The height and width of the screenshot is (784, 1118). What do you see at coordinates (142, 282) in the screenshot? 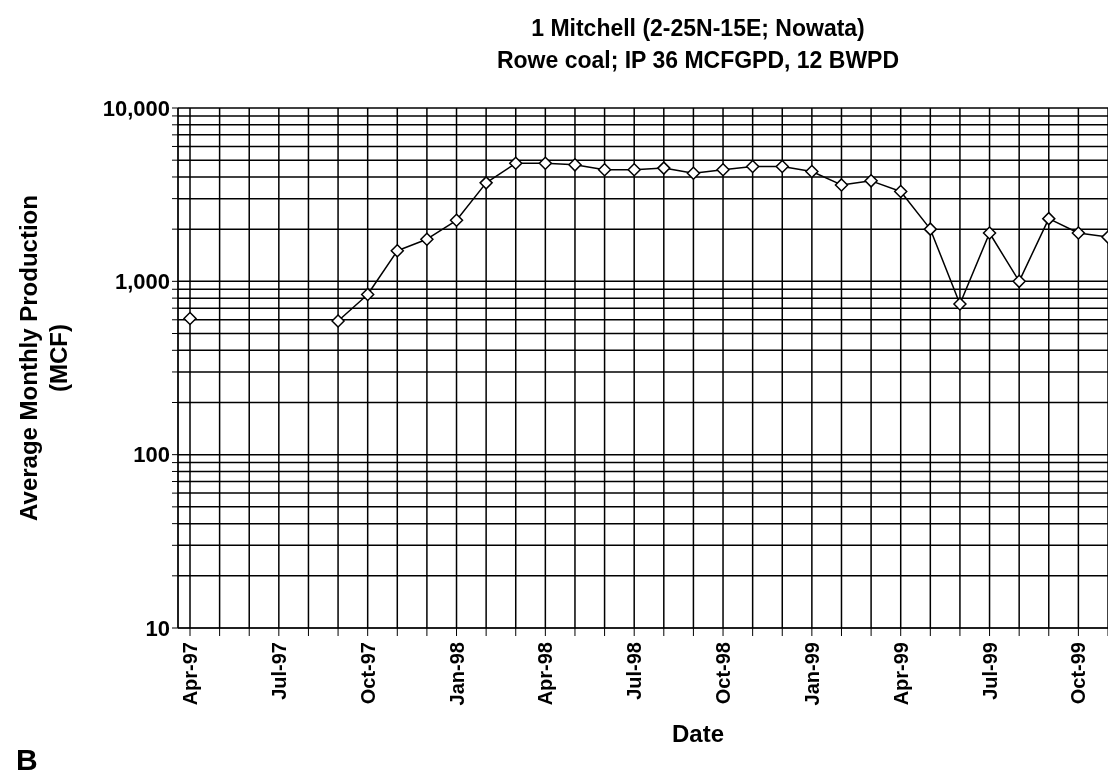
I see `y-tick-label: 1,000` at bounding box center [142, 282].